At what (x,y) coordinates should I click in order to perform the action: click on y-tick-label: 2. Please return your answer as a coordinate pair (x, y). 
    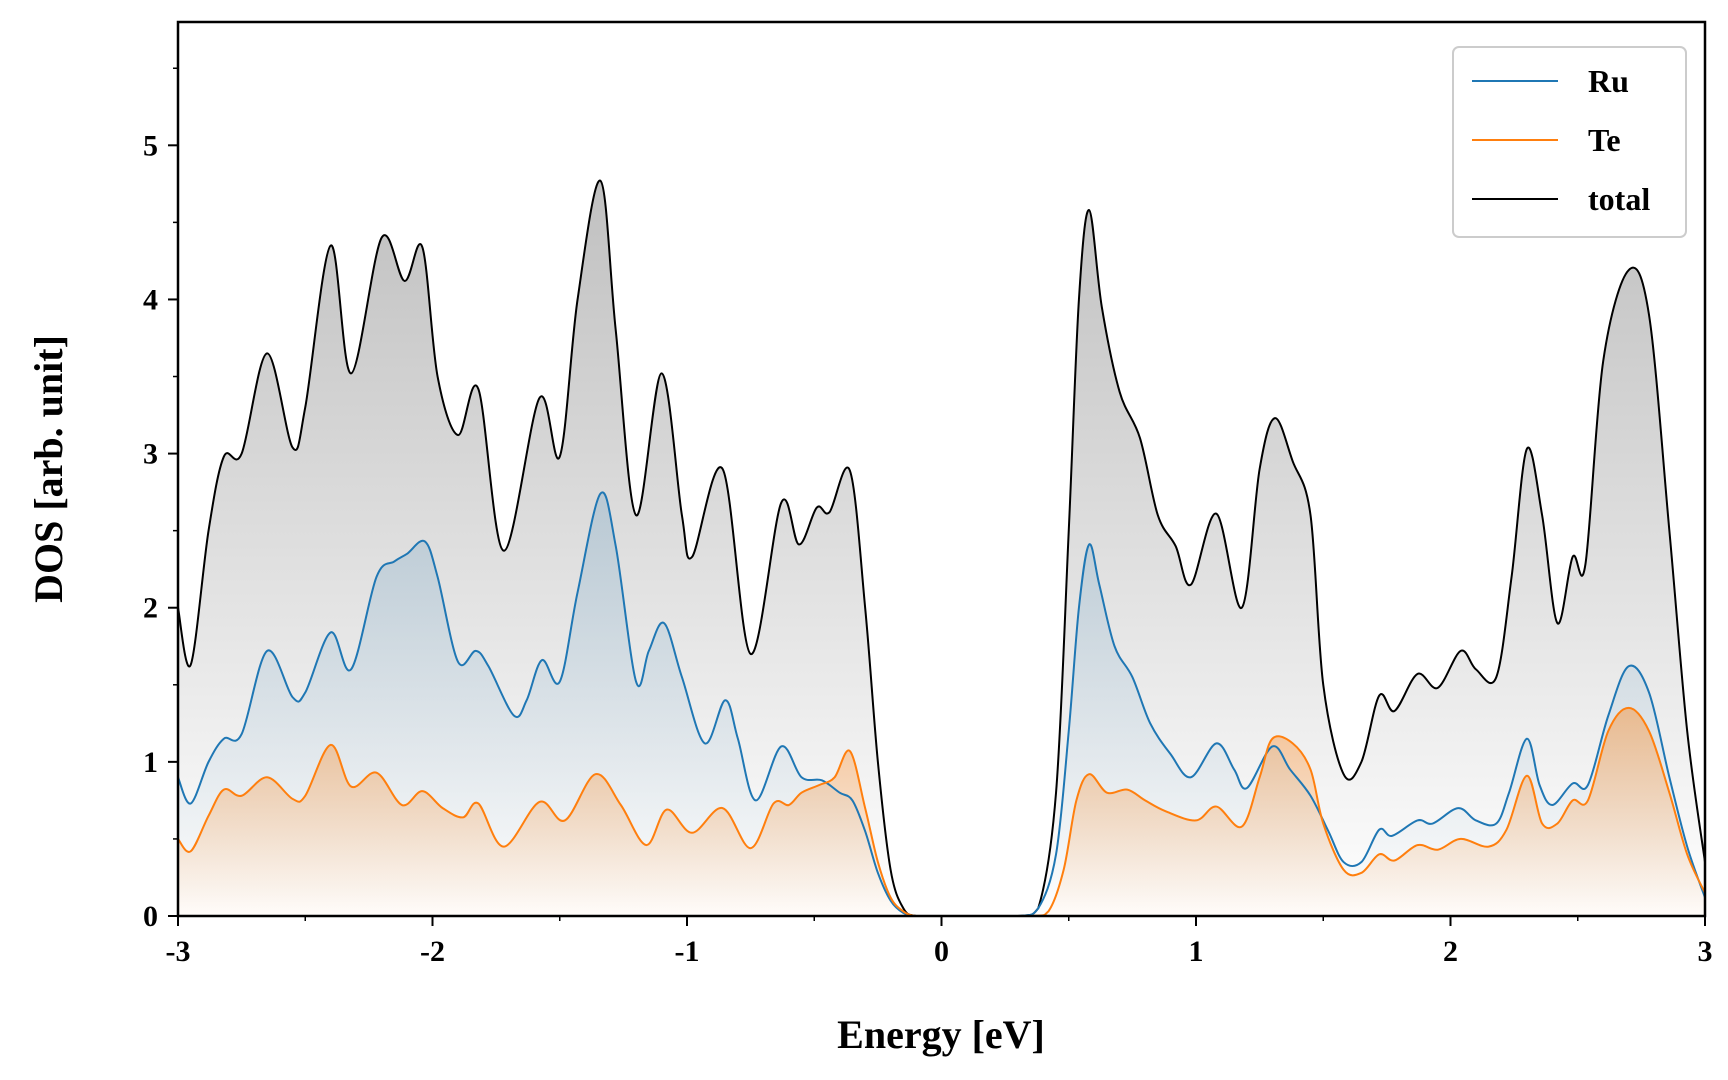
    Looking at the image, I should click on (150, 608).